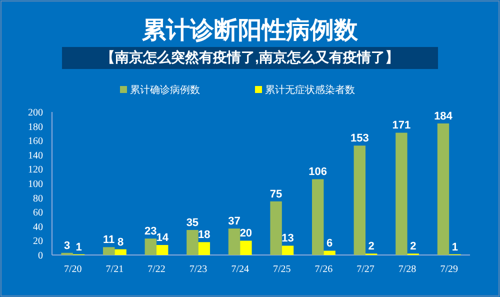  What do you see at coordinates (359, 138) in the screenshot?
I see `data-label: 153` at bounding box center [359, 138].